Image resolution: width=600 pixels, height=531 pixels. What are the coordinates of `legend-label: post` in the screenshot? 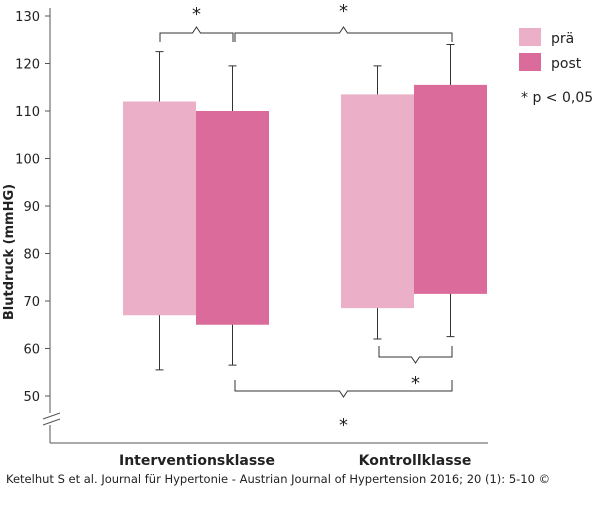 It's located at (566, 64).